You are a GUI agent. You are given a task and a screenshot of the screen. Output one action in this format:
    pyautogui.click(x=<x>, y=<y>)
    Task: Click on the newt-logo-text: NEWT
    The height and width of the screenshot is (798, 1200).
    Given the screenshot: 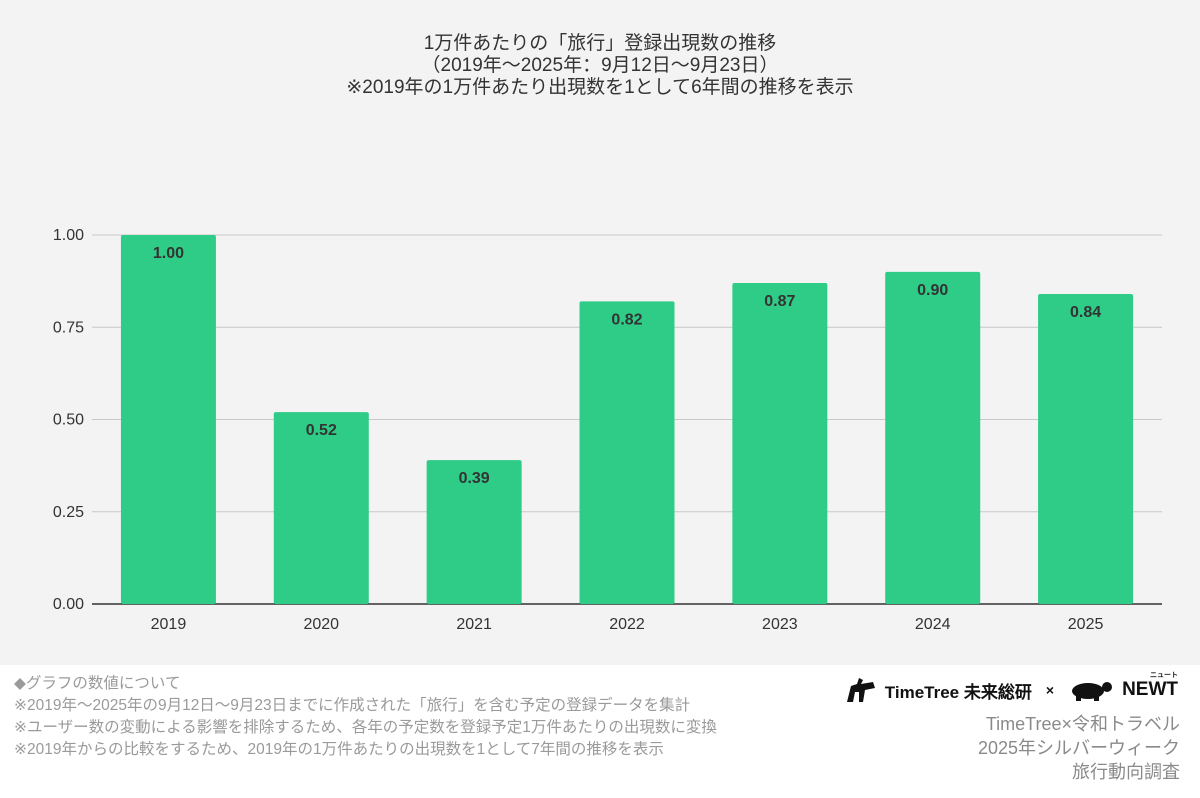 What is the action you would take?
    pyautogui.click(x=1150, y=689)
    